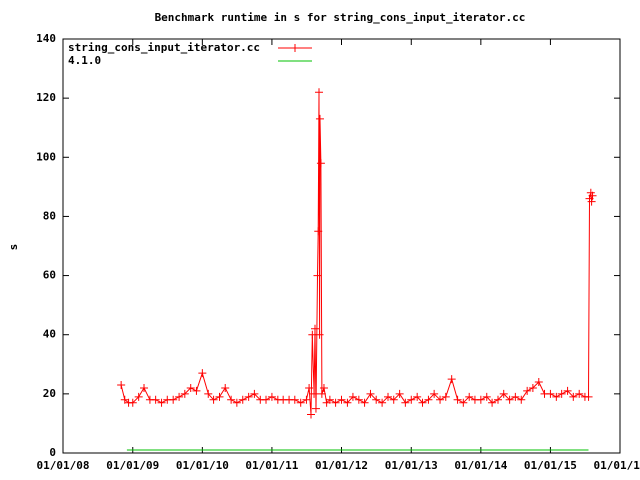 This screenshot has width=640, height=480. Describe the element at coordinates (132, 465) in the screenshot. I see `x-tick-label: 01/01/09` at that location.